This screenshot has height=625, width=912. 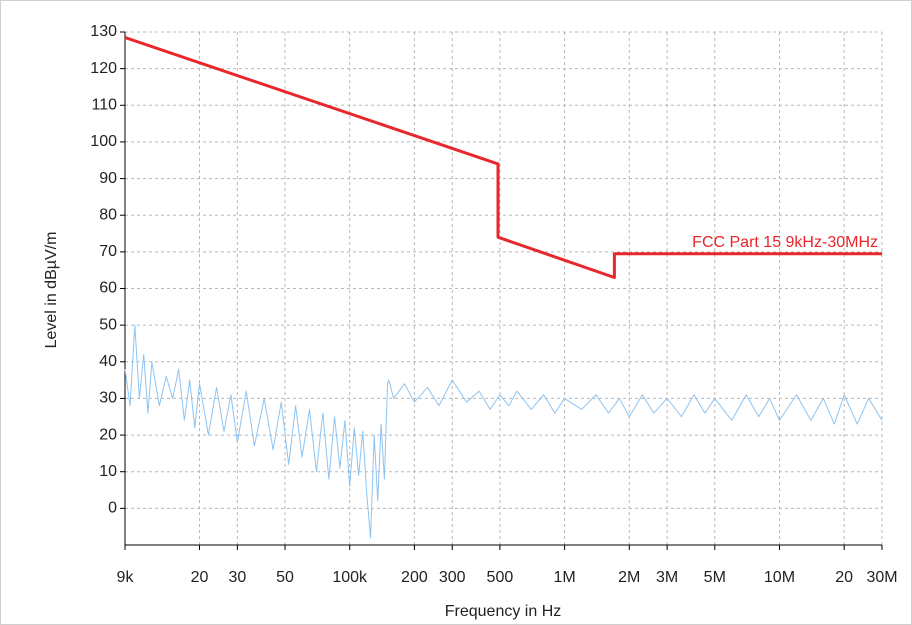 What do you see at coordinates (108, 288) in the screenshot?
I see `y-tick-label: 60` at bounding box center [108, 288].